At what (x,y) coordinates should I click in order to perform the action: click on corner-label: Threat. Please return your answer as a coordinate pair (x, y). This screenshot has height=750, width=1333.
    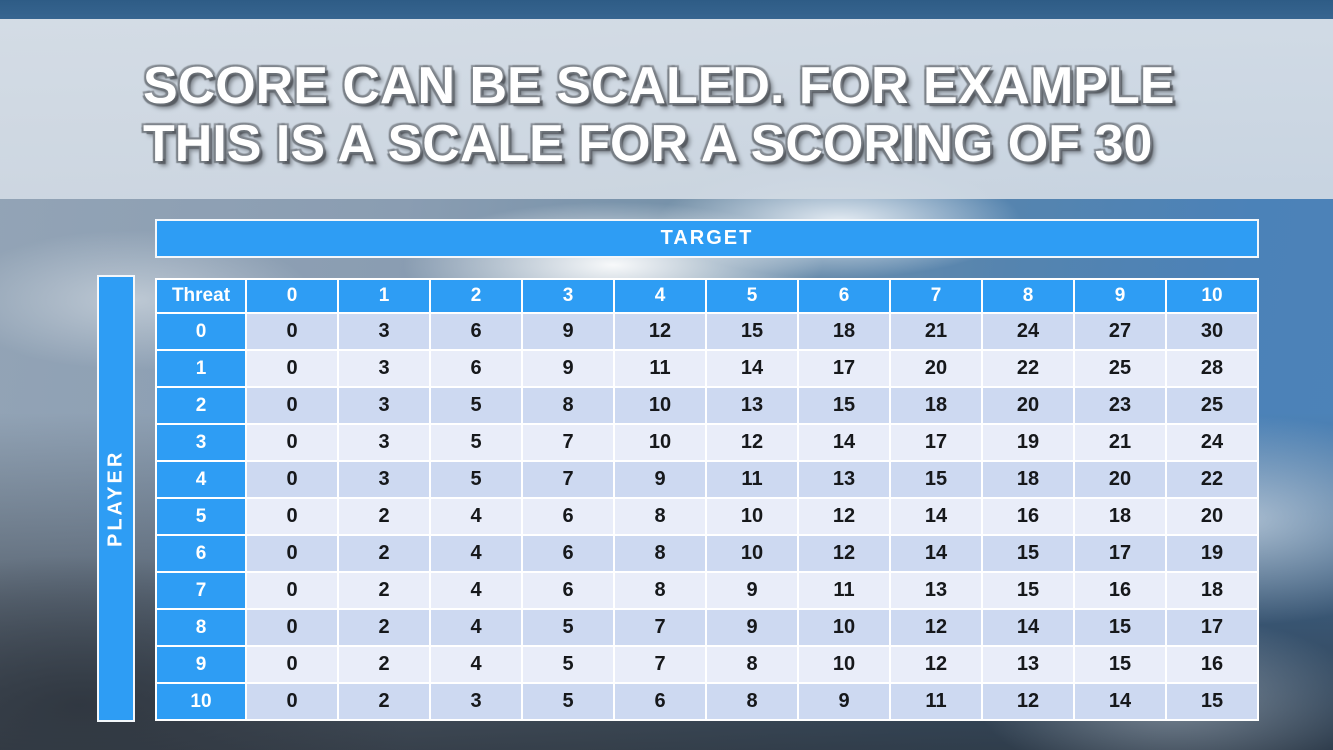
    Looking at the image, I should click on (201, 296).